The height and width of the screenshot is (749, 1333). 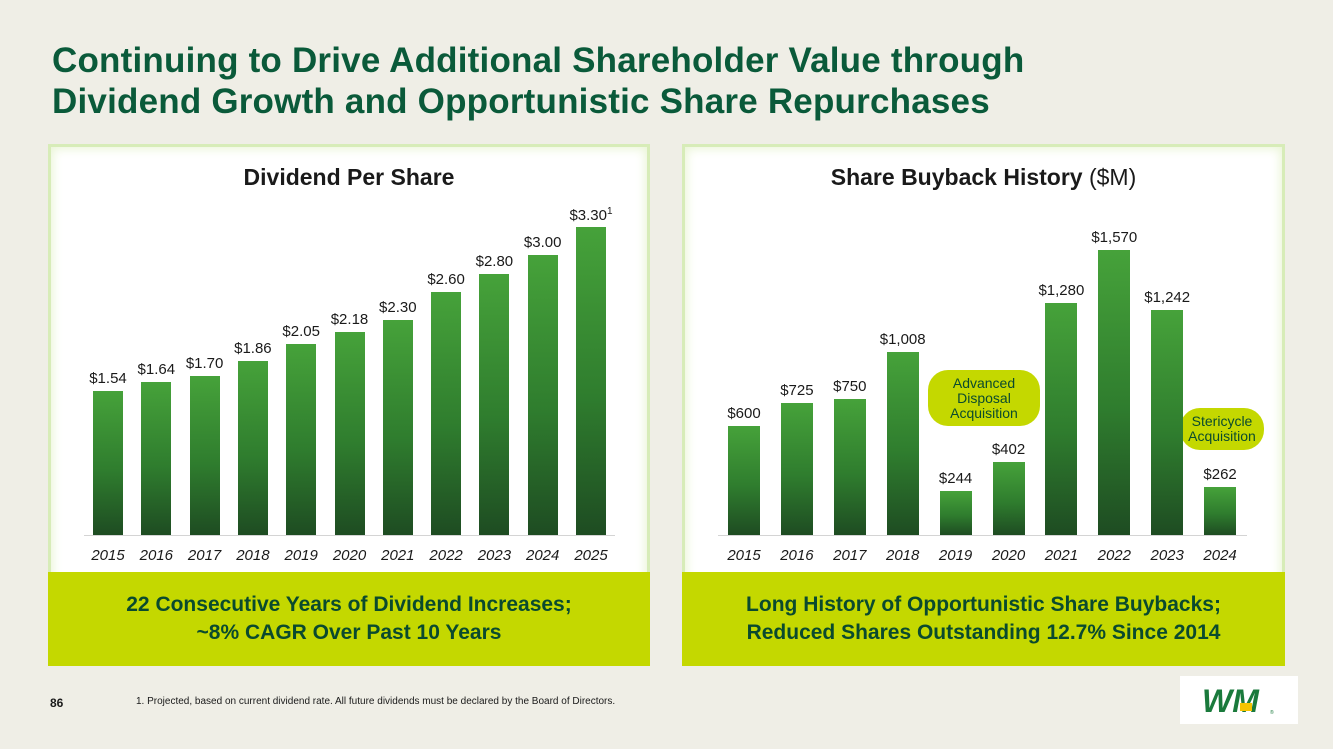 What do you see at coordinates (1222, 421) in the screenshot?
I see `annotation-line: Stericycle` at bounding box center [1222, 421].